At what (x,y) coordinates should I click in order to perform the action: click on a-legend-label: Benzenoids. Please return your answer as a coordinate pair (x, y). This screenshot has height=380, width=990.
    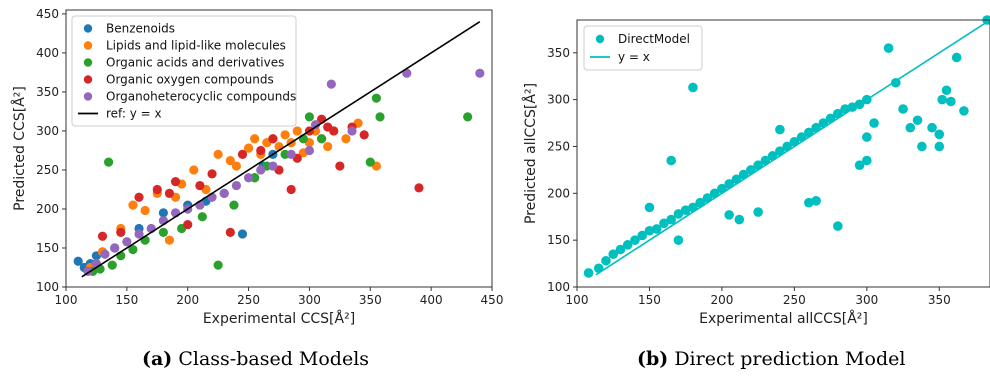
    Looking at the image, I should click on (140, 29).